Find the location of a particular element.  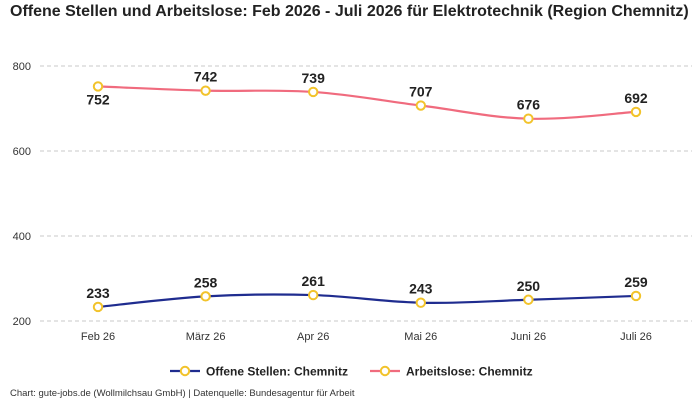

x-tick-label: März 26 is located at coordinates (206, 337).